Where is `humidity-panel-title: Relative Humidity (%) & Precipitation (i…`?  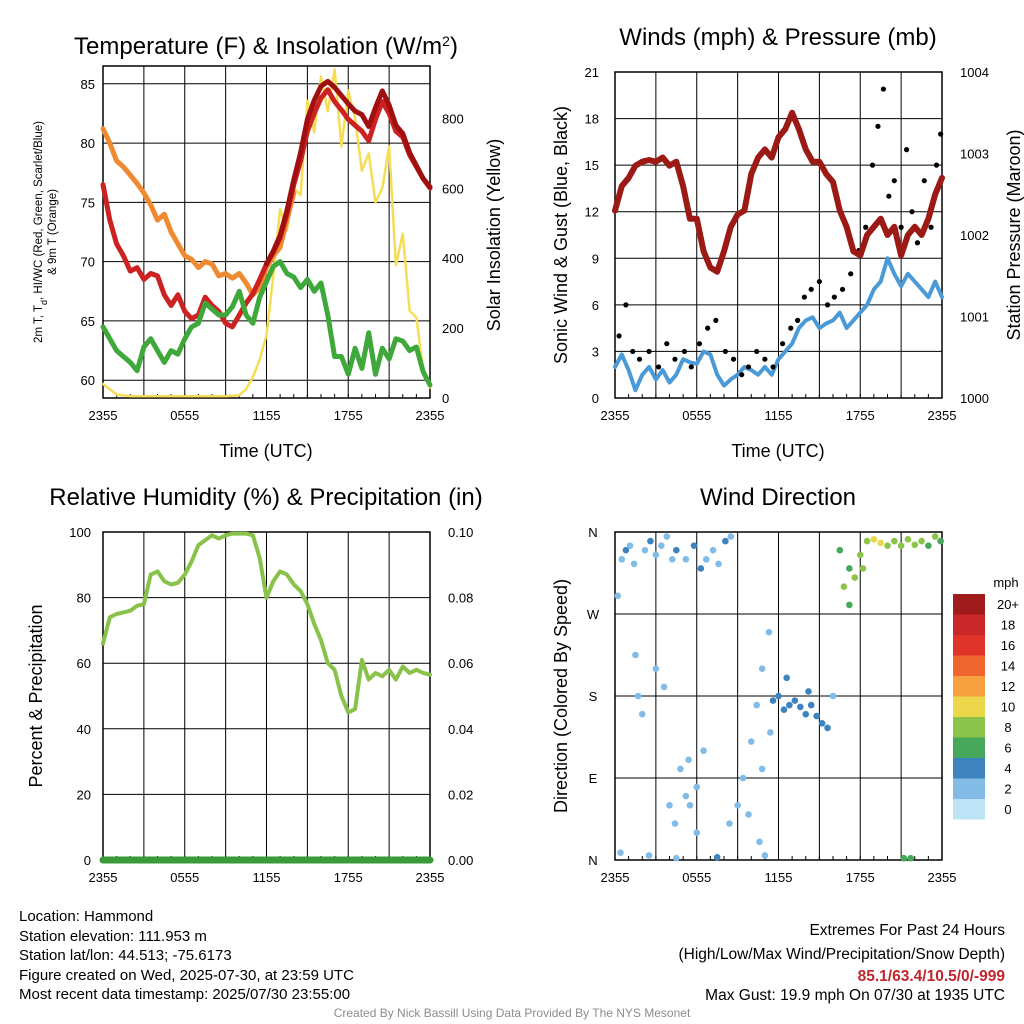
humidity-panel-title: Relative Humidity (%) & Precipitation (i… is located at coordinates (265, 497).